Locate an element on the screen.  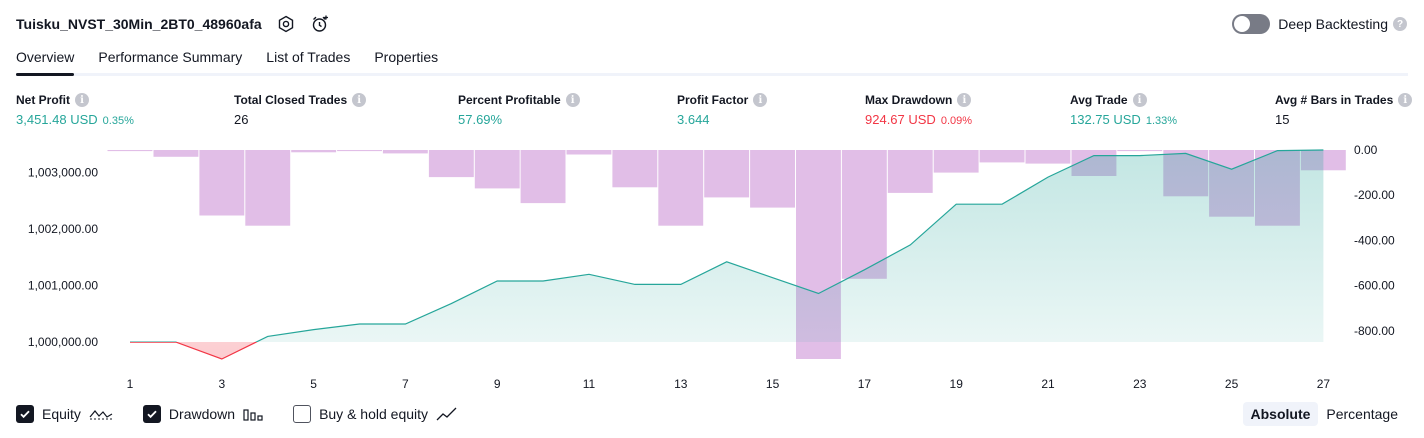
metric-value: 3.644 is located at coordinates (693, 119).